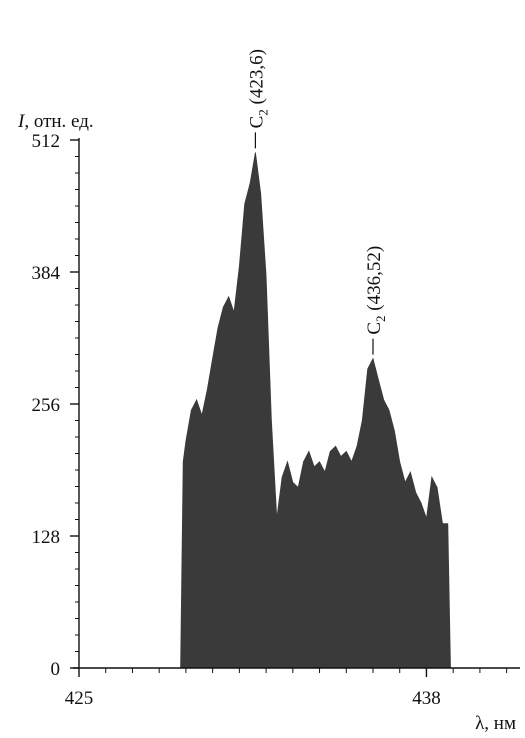 Image resolution: width=525 pixels, height=738 pixels. What do you see at coordinates (21, 121) in the screenshot?
I see `y-axis-label-italic: I` at bounding box center [21, 121].